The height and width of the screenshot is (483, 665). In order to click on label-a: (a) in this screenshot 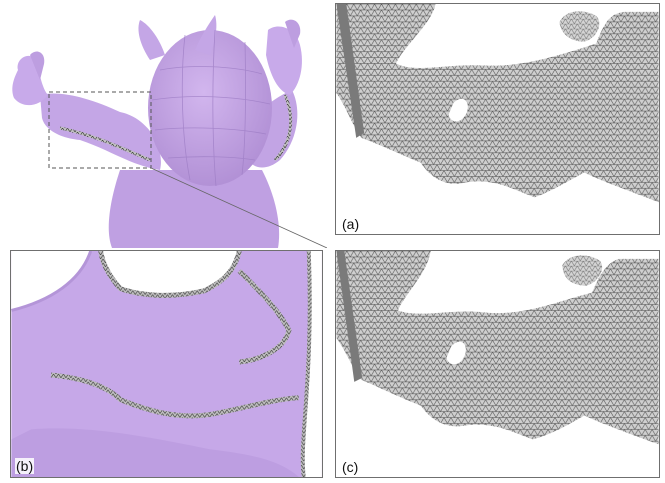, I will do `click(351, 224)`.